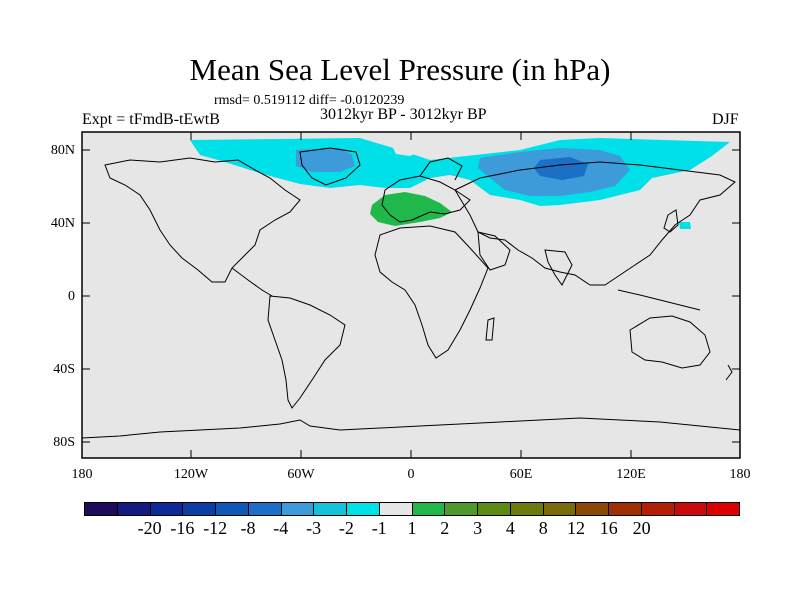 The width and height of the screenshot is (800, 600). What do you see at coordinates (325, 160) in the screenshot?
I see `contour-neg2-greenland` at bounding box center [325, 160].